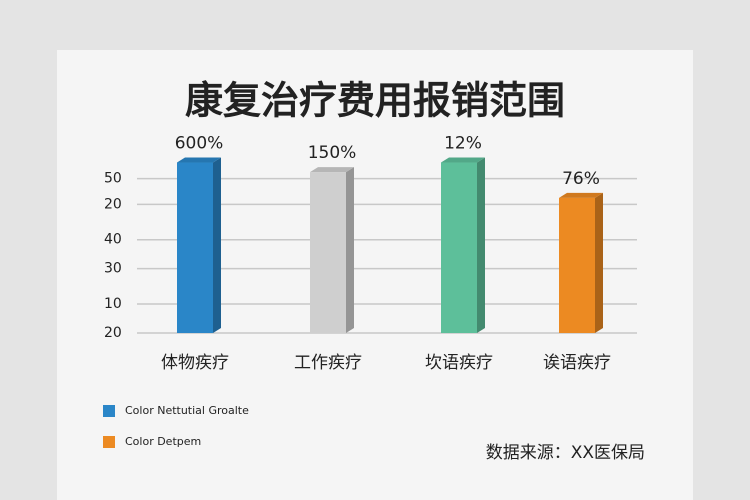 This screenshot has width=750, height=500. I want to click on annotation: 600%, so click(199, 144).